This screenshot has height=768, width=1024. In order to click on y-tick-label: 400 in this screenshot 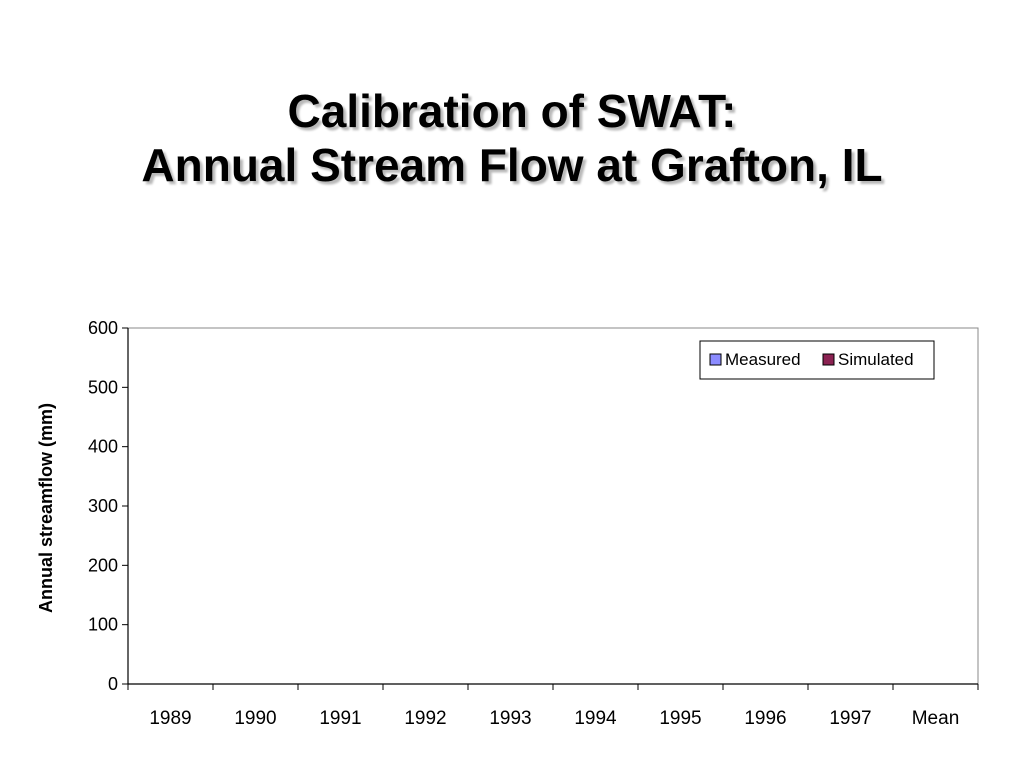, I will do `click(103, 447)`.